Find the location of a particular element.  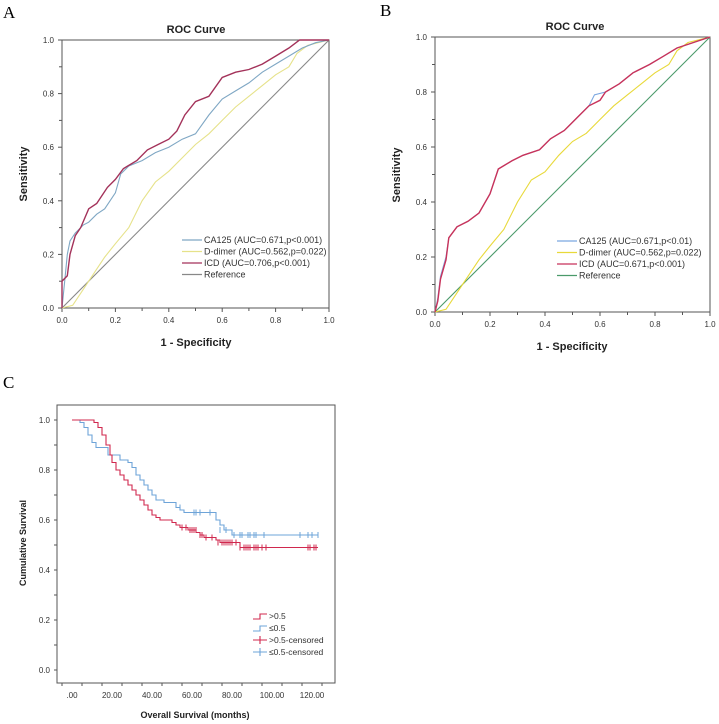

legend-entry: CA125 (AUC=0.671,p<0.001) is located at coordinates (263, 240).